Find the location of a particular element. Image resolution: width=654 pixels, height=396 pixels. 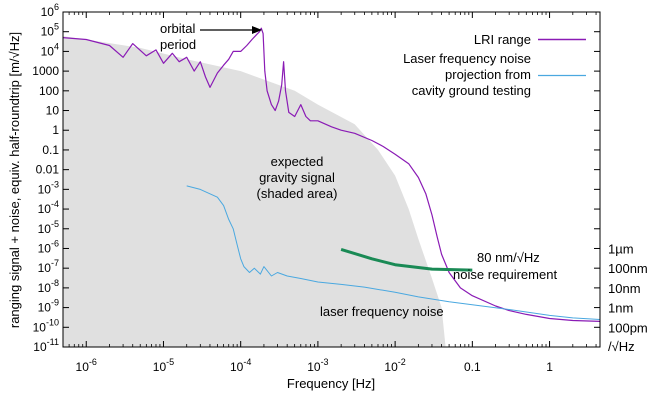

x-tick-label: 10⁻⁵ is located at coordinates (163, 365).